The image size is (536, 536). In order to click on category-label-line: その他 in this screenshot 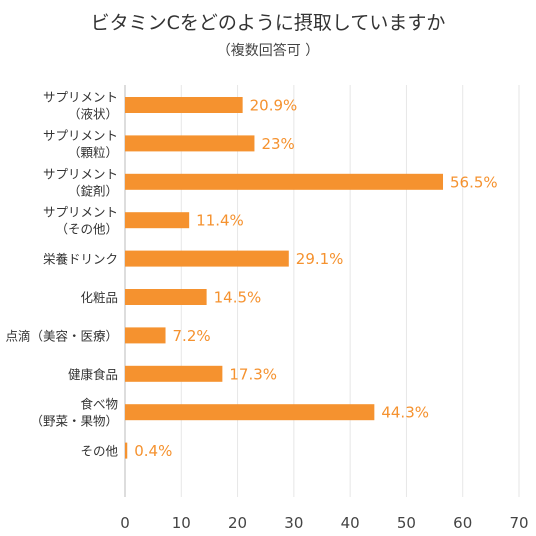, I will do `click(99, 451)`.